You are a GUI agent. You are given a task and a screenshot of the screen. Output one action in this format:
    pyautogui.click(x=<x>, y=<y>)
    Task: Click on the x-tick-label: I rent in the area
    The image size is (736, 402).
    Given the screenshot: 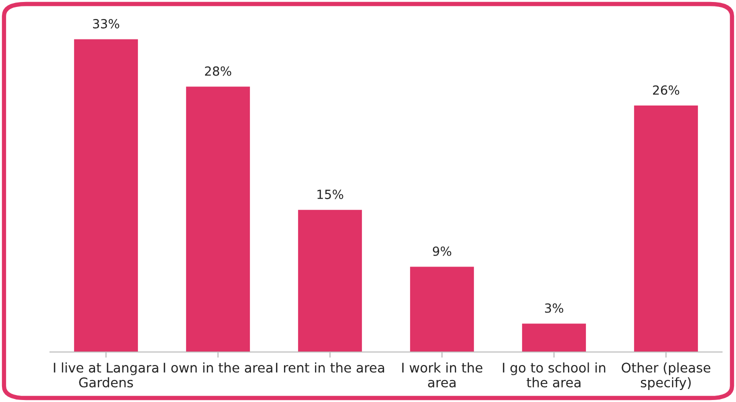 What is the action you would take?
    pyautogui.click(x=330, y=367)
    